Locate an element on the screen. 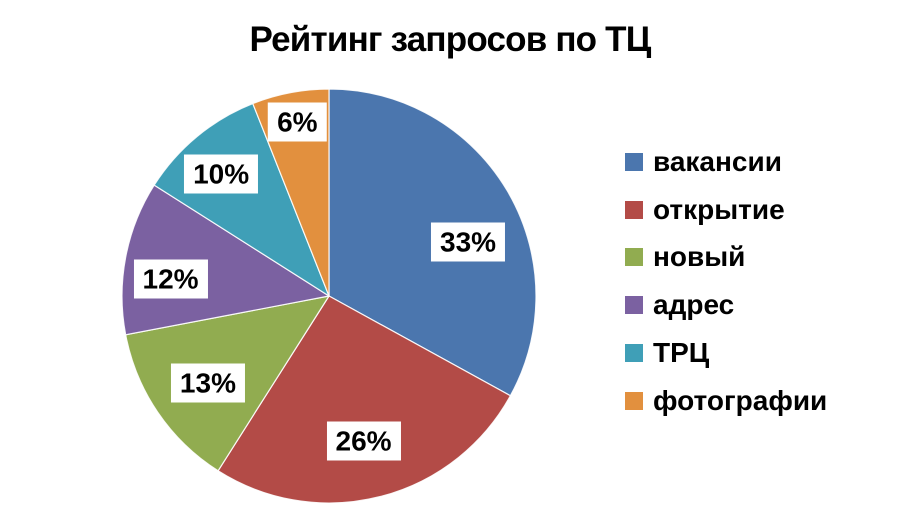 The width and height of the screenshot is (900, 525). legend-item-label: адрес is located at coordinates (694, 305).